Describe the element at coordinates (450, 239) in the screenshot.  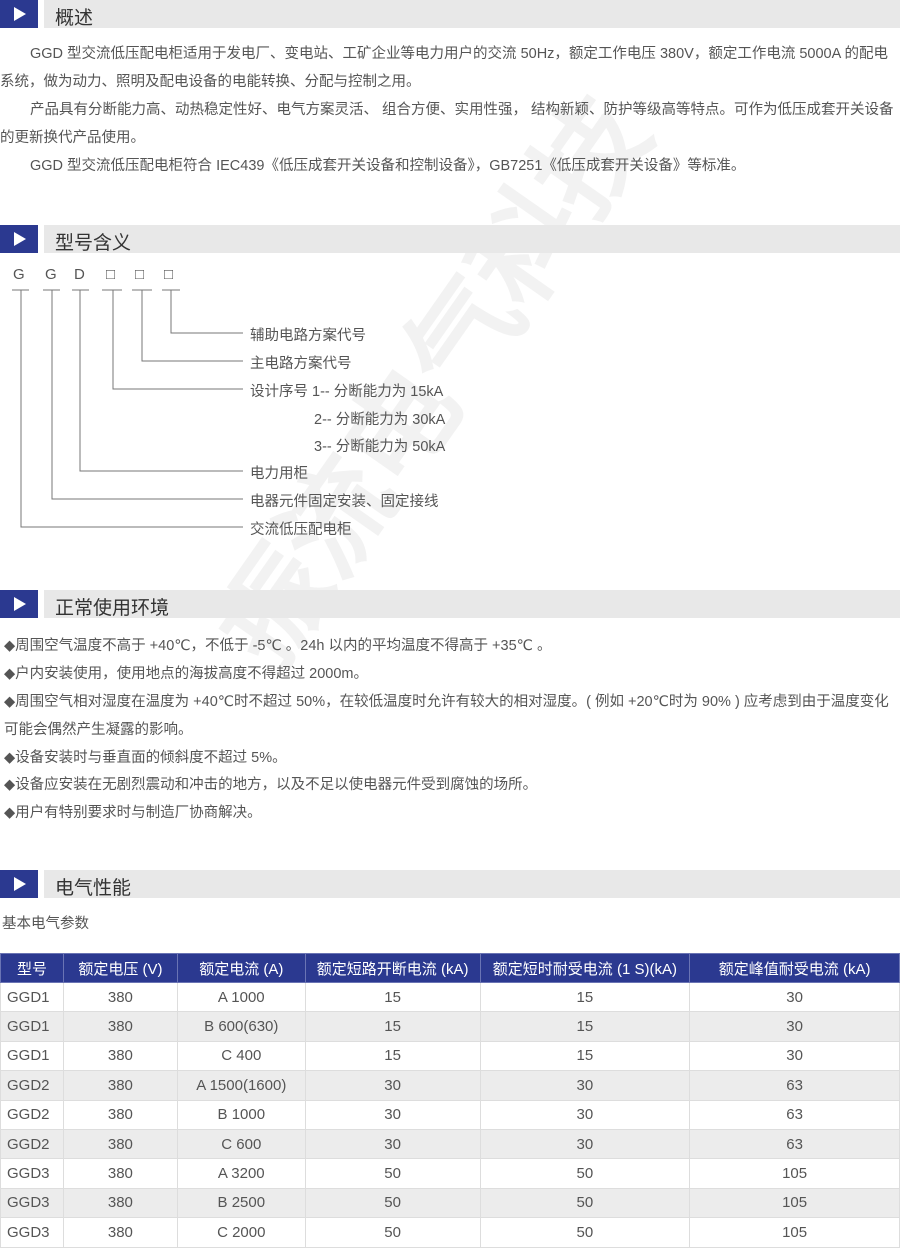
I see `section-header-model: 型号含义` at that location.